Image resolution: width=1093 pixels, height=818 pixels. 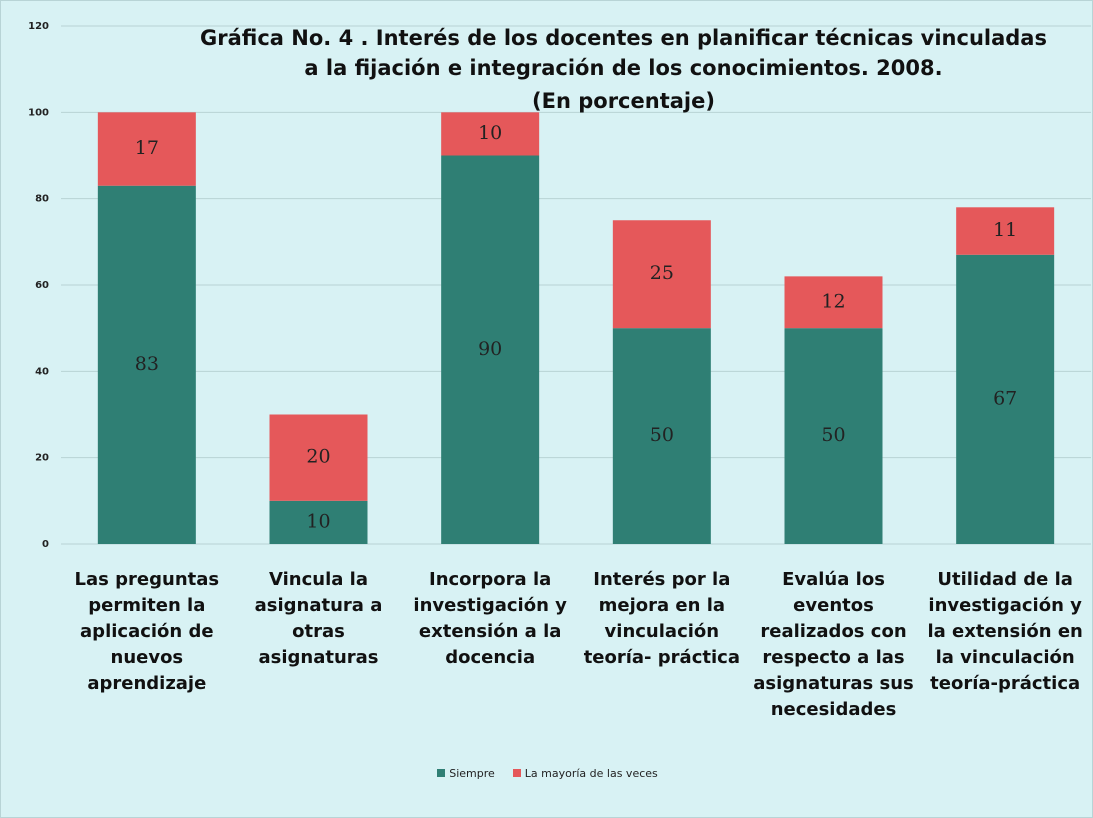 I want to click on y-tick-label: 0, so click(x=45, y=544).